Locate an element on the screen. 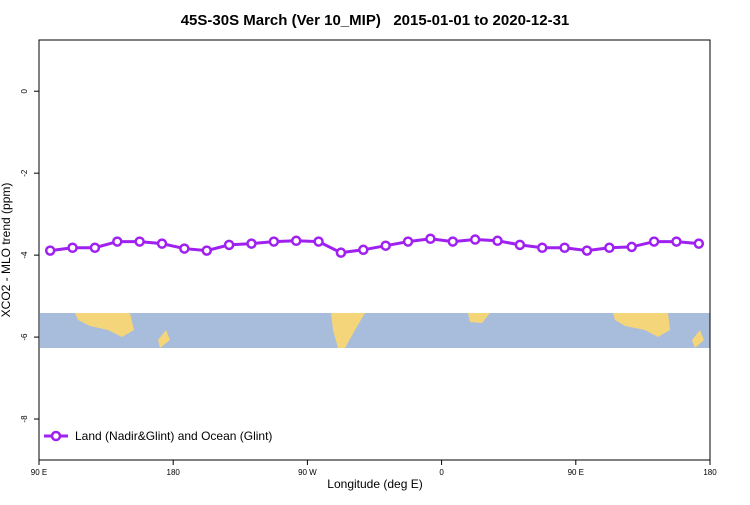 The width and height of the screenshot is (750, 505). x-axis-label: Longitude (deg E) is located at coordinates (374, 484).